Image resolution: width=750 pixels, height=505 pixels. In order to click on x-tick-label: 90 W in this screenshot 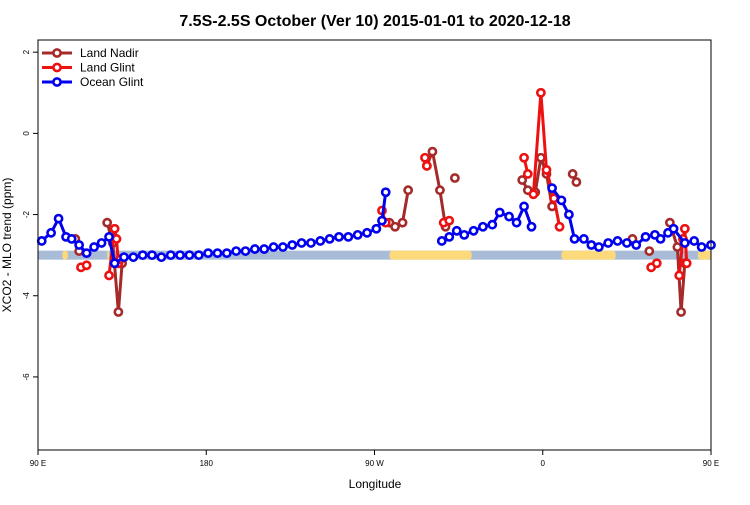, I will do `click(374, 463)`.